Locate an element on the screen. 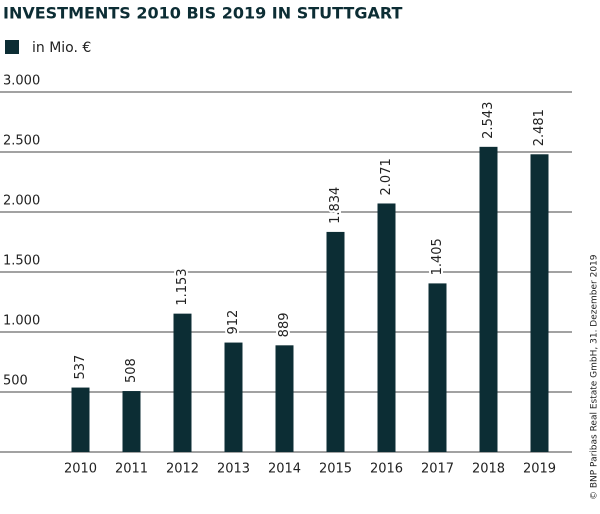 The width and height of the screenshot is (600, 514). x-tick-label: 2017 is located at coordinates (437, 469).